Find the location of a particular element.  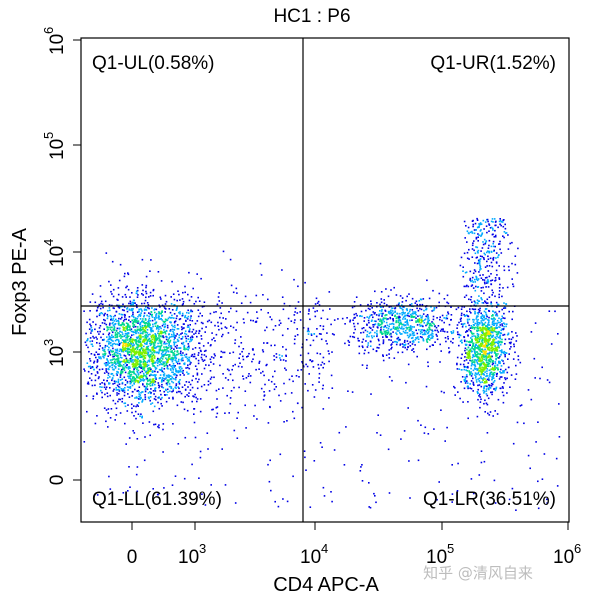

y-tick-label-1e5: 10 5 is located at coordinates (54, 146).